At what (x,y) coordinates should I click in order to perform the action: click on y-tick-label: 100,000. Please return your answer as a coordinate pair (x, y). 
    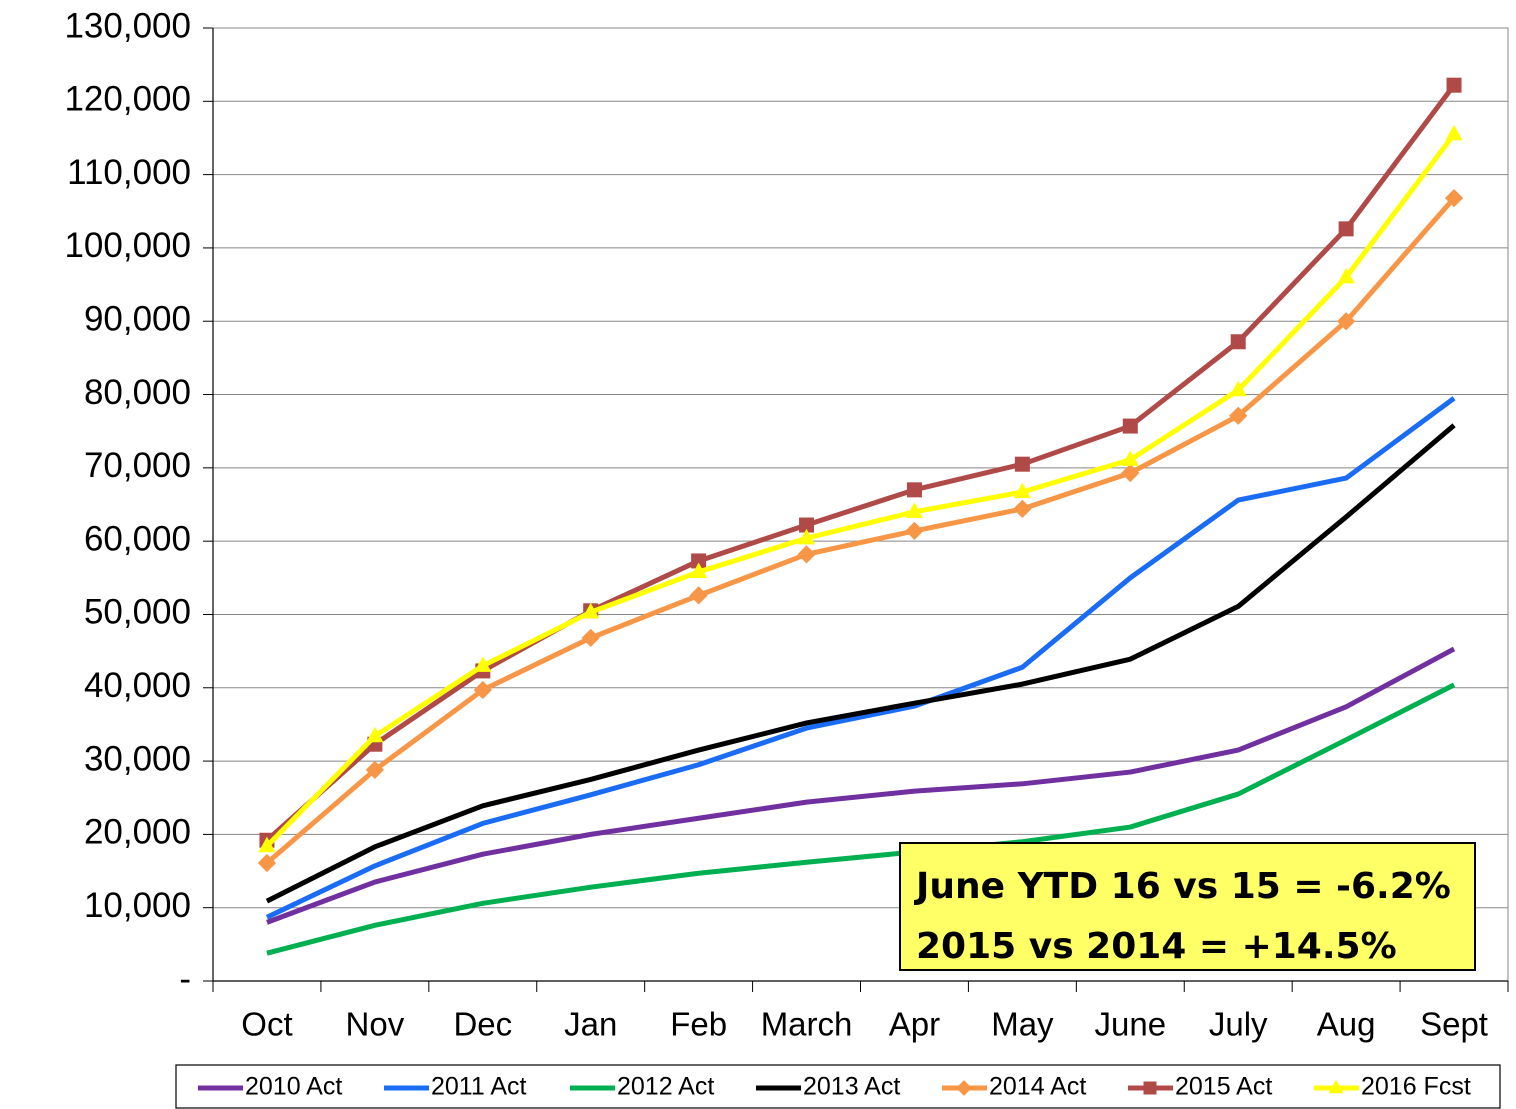
    Looking at the image, I should click on (127, 245).